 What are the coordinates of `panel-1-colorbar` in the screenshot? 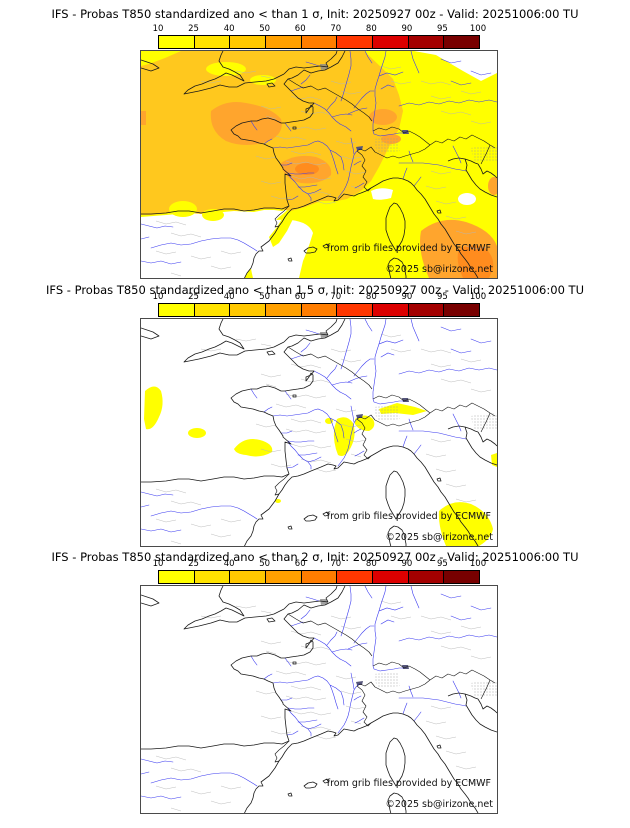 It's located at (319, 42).